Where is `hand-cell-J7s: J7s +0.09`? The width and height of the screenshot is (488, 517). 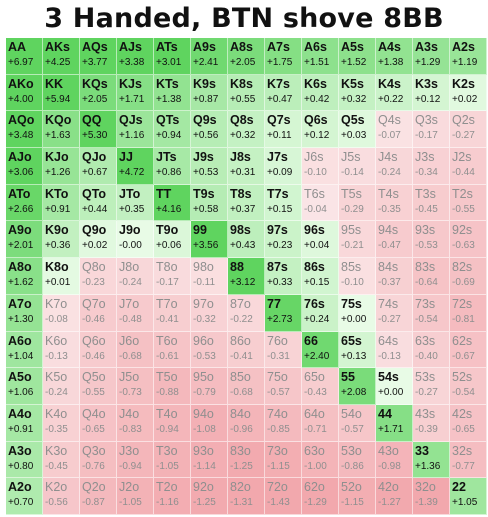
hand-cell-J7s: J7s +0.09 is located at coordinates (283, 166).